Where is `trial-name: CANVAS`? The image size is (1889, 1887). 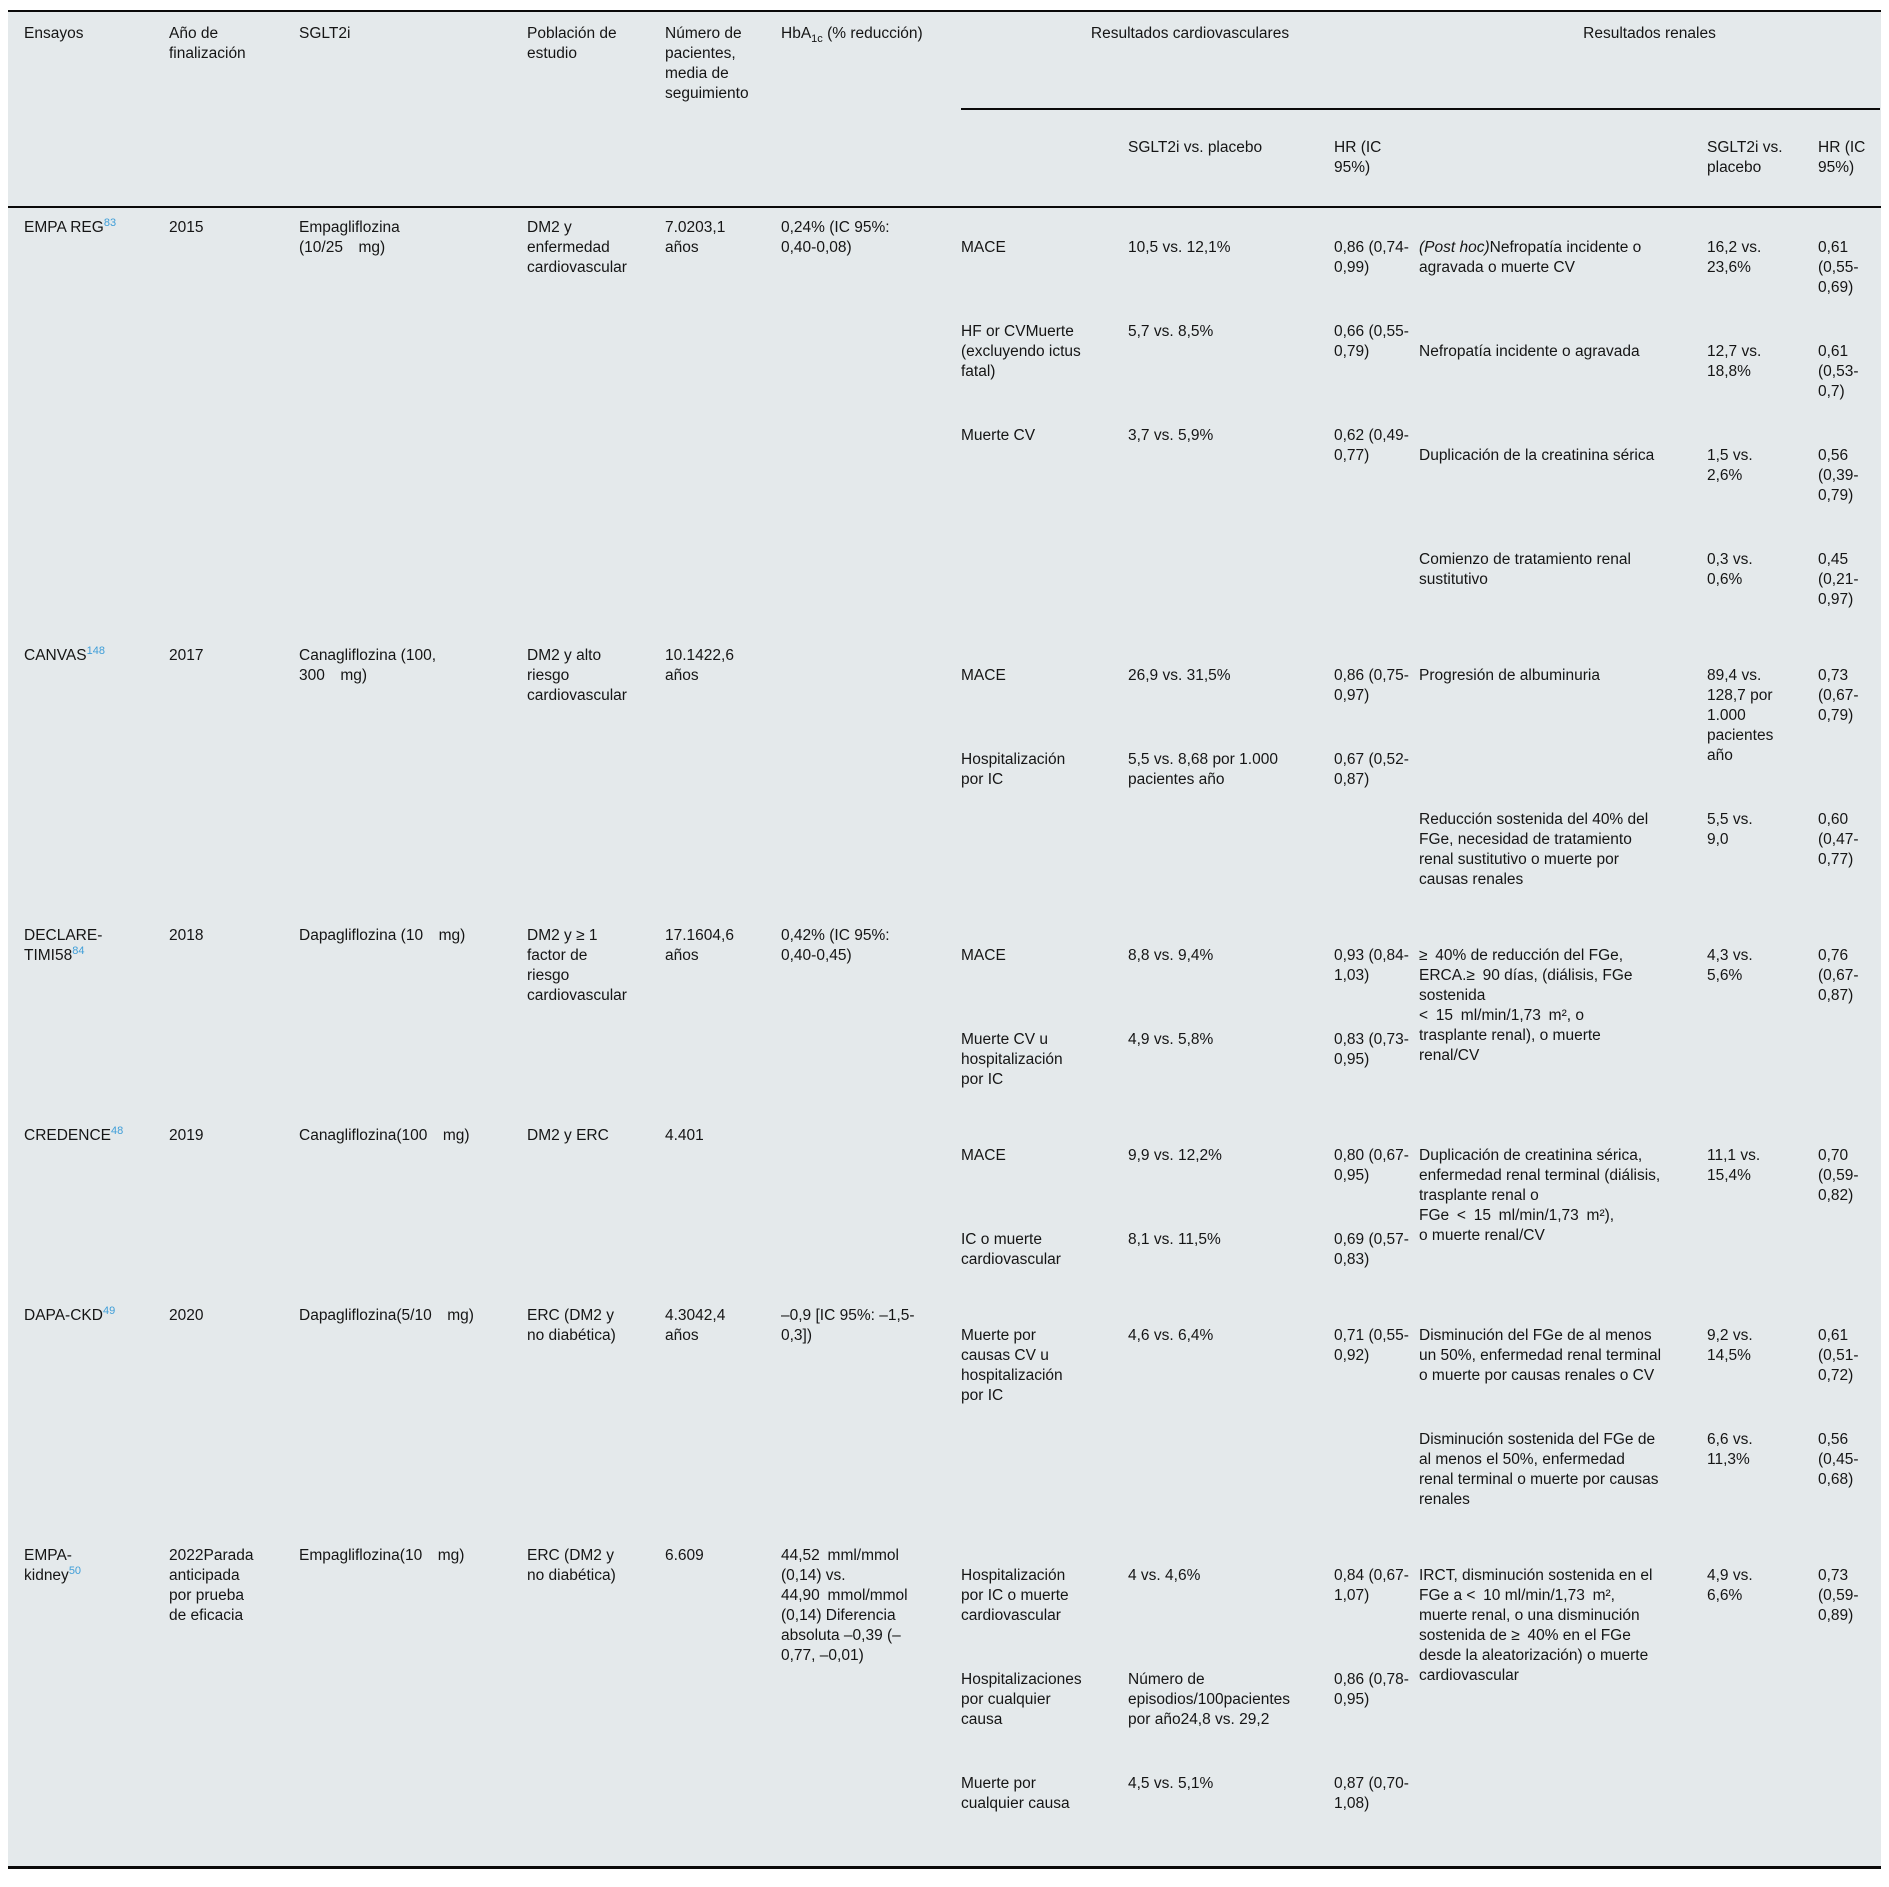 trial-name: CANVAS is located at coordinates (55, 655).